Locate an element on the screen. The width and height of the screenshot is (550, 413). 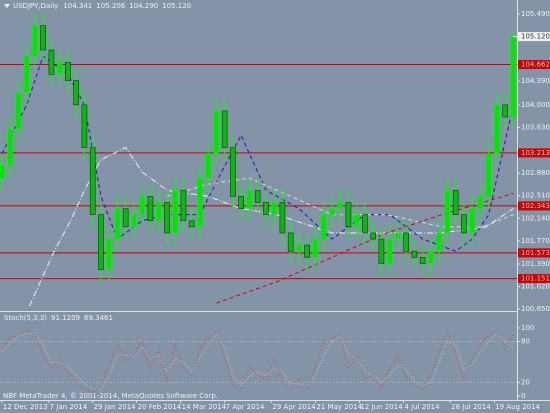
y-tick-label: 102.510 is located at coordinates (535, 196).